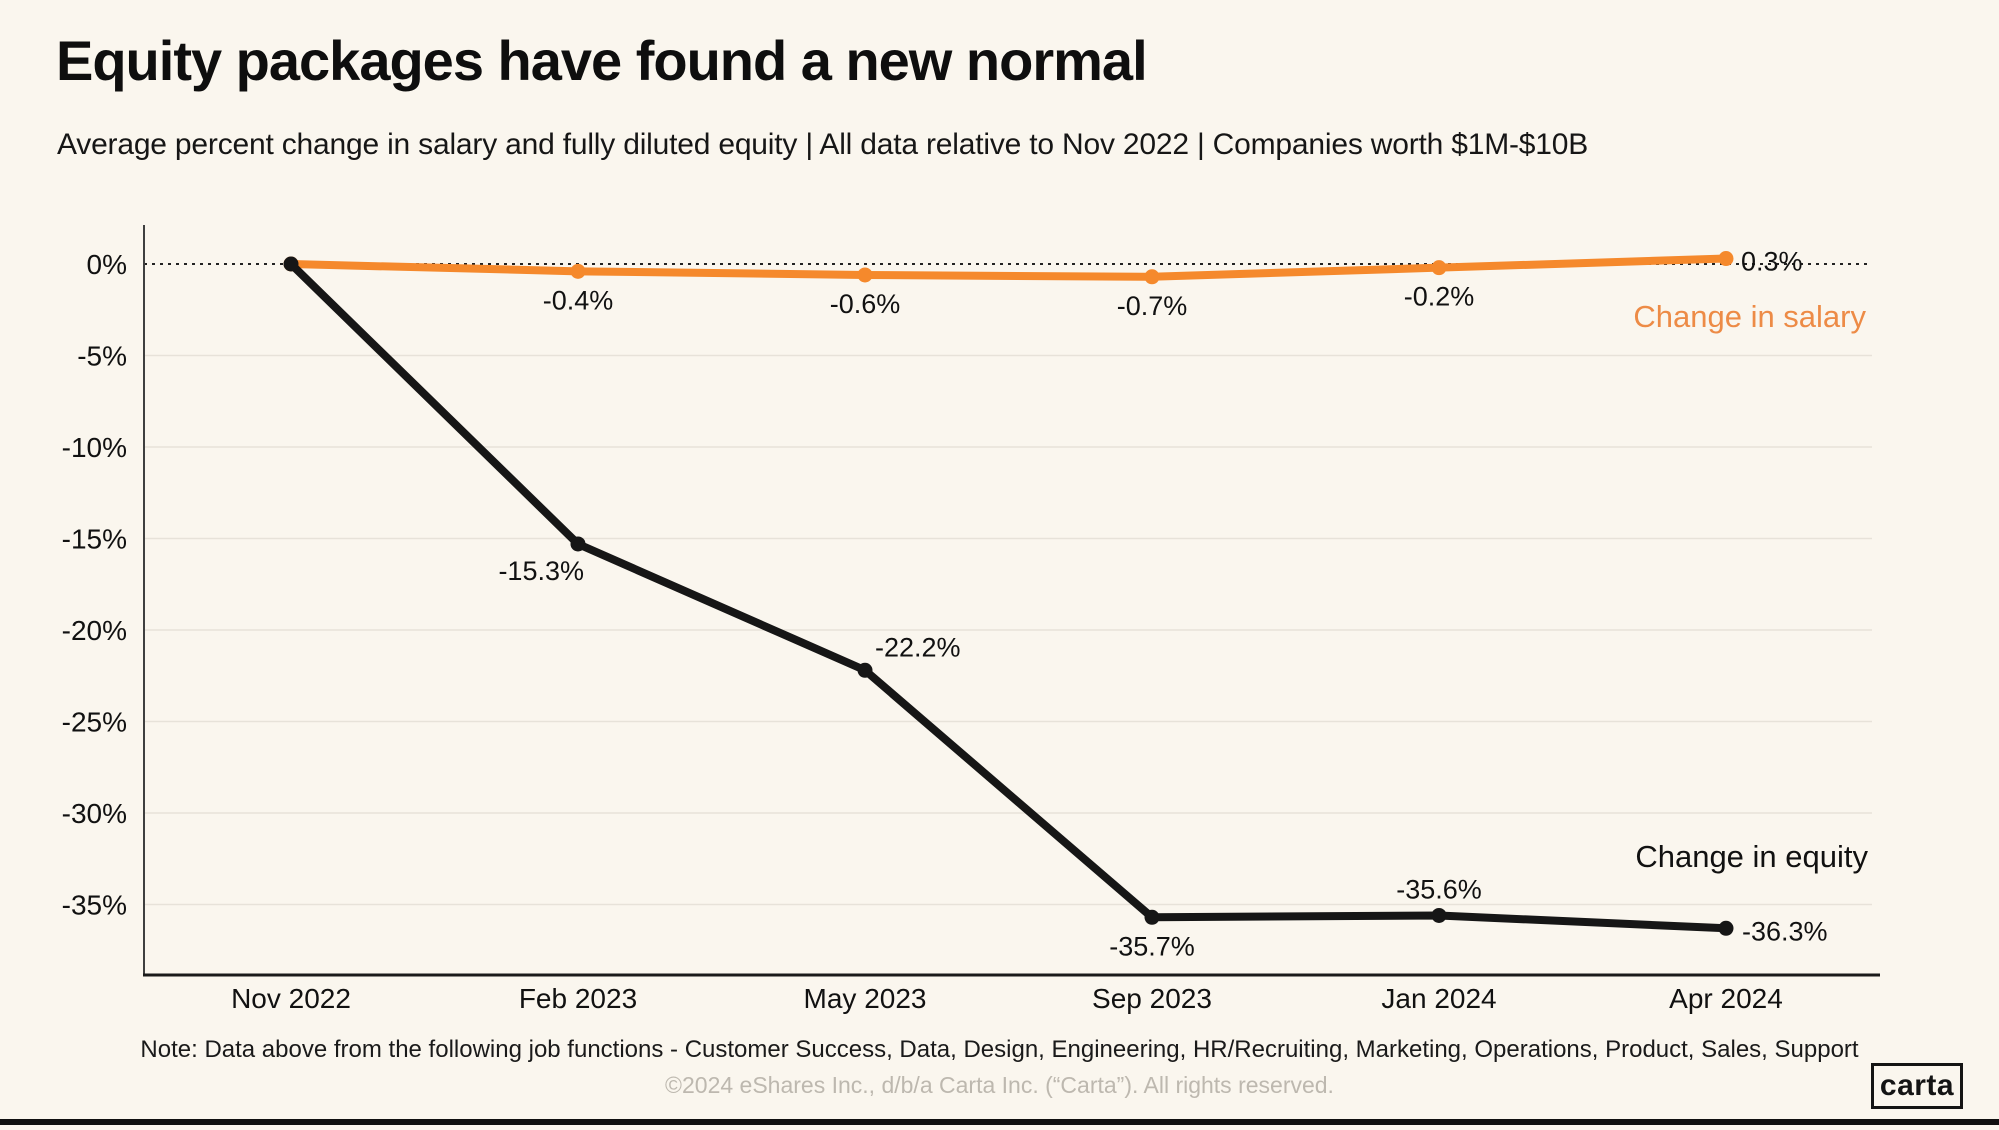  What do you see at coordinates (578, 998) in the screenshot?
I see `x-tick-label: Feb 2023` at bounding box center [578, 998].